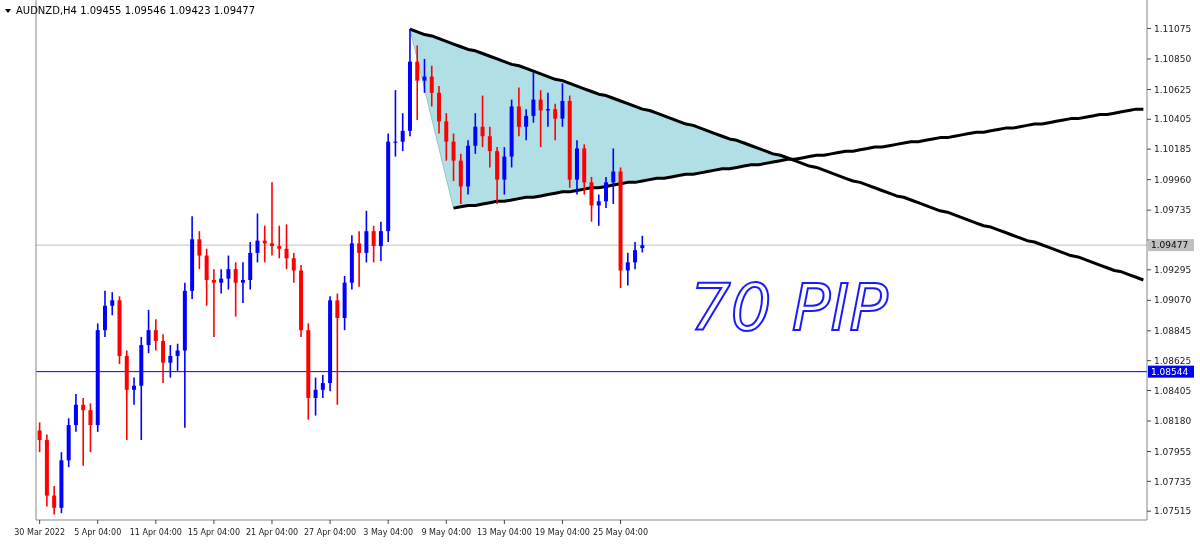  Describe the element at coordinates (98, 532) in the screenshot. I see `x-tick-label: 5 Apr 04:00` at that location.